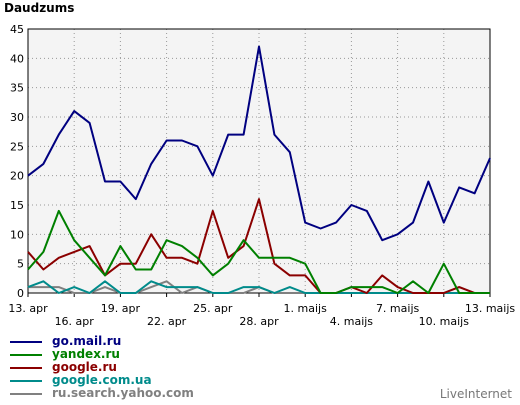 Image resolution: width=520 pixels, height=405 pixels. What do you see at coordinates (398, 308) in the screenshot?
I see `x-tick-label: 7. maijs` at bounding box center [398, 308].